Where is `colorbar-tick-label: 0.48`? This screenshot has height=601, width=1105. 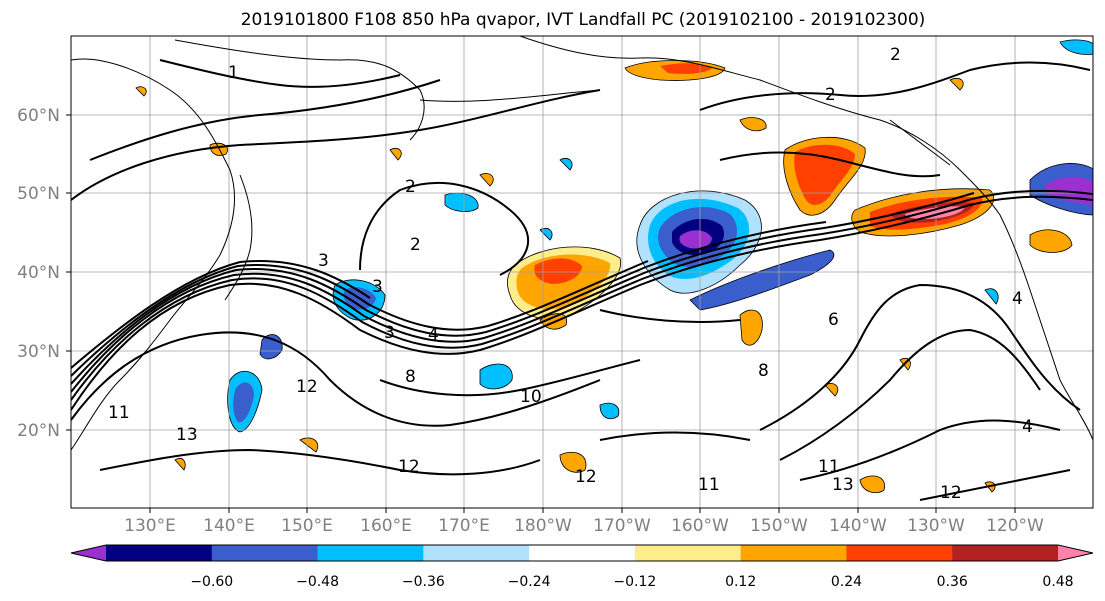 colorbar-tick-label: 0.48 is located at coordinates (1057, 582).